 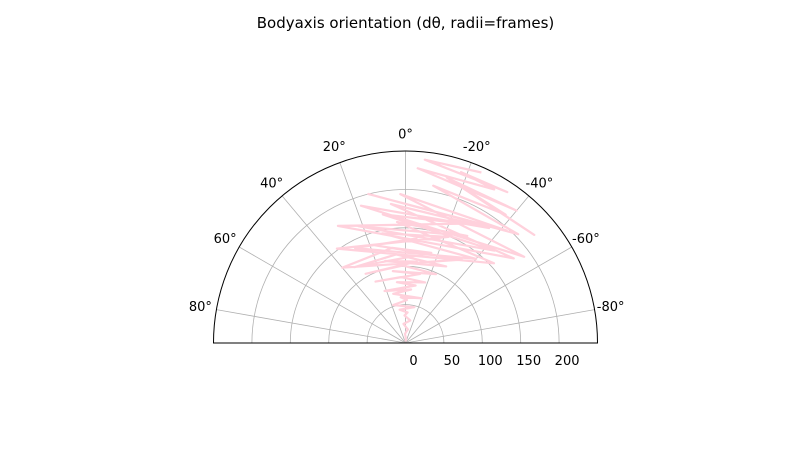 I want to click on theta-tick-label-8: -80°, so click(x=611, y=307).